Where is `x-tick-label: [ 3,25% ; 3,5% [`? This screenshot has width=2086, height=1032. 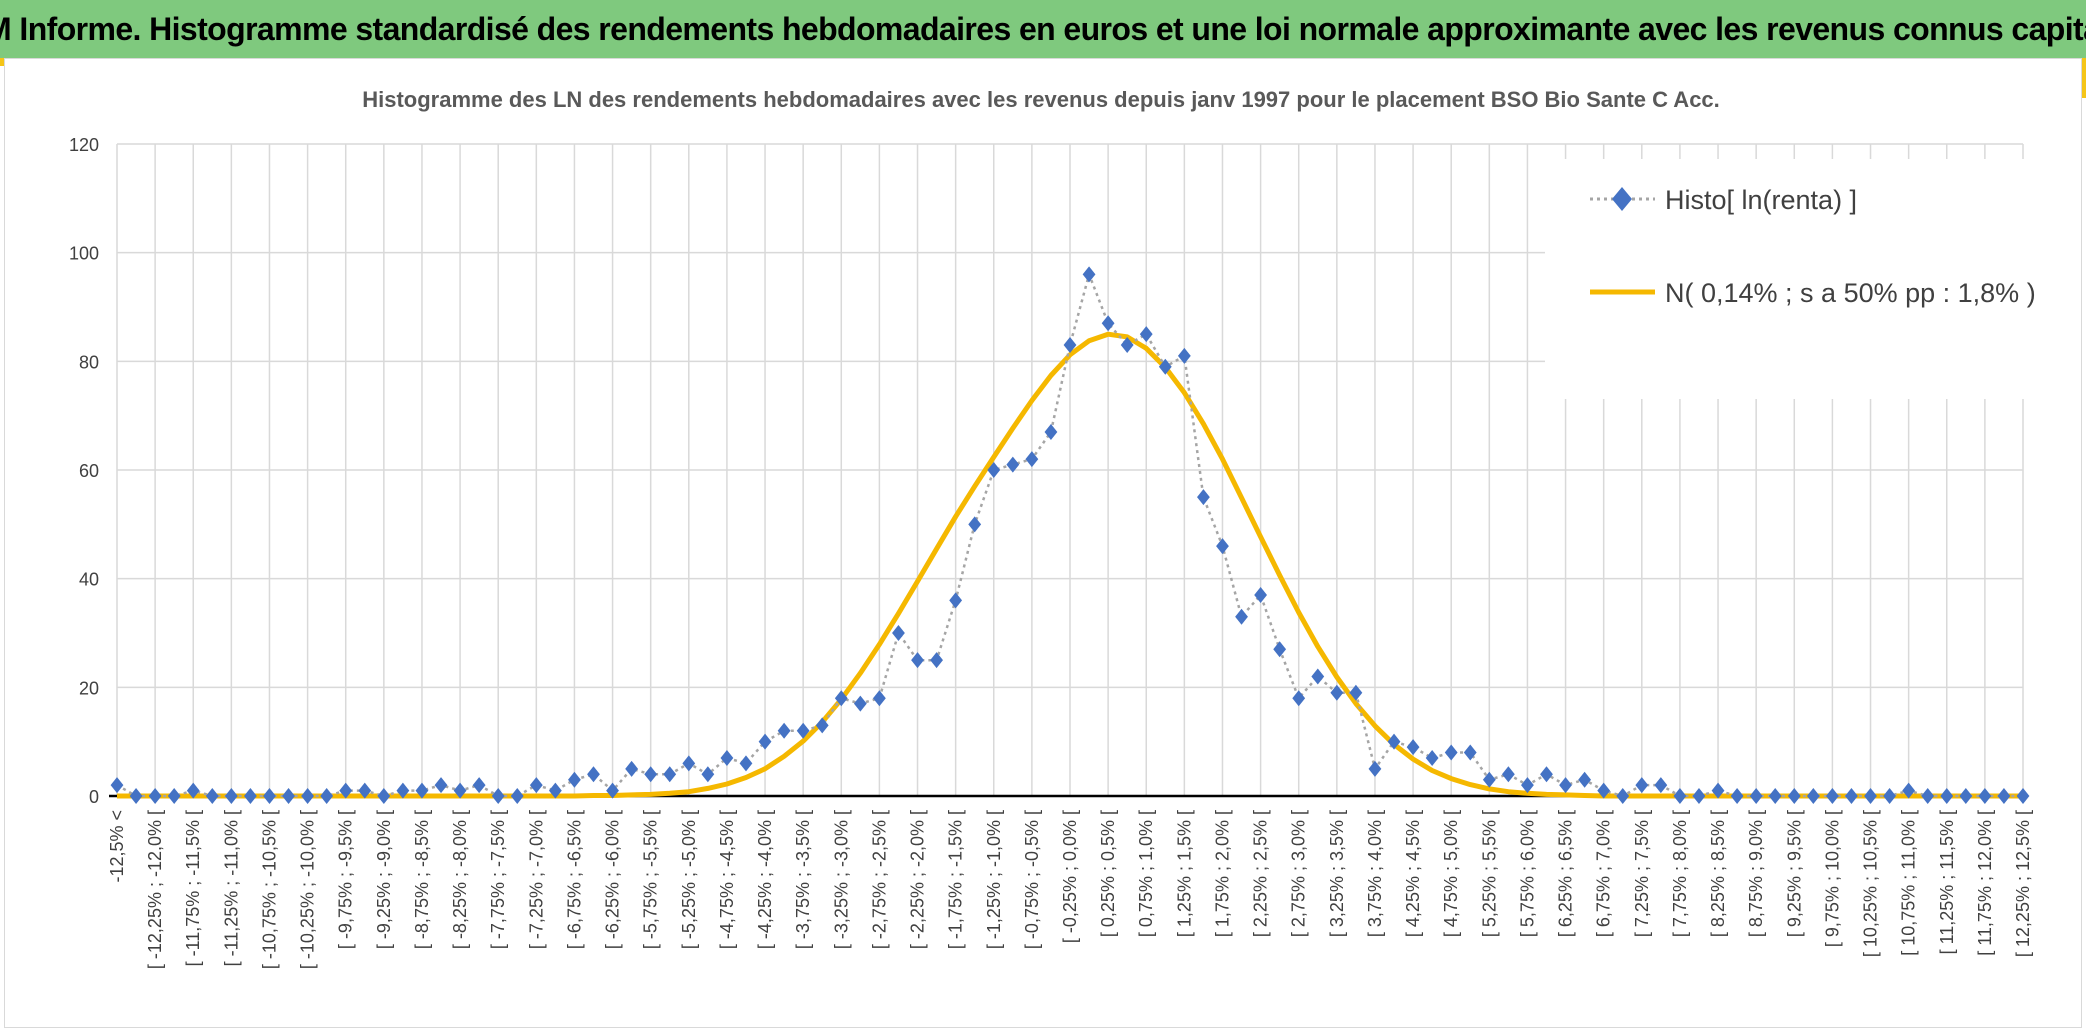
x-tick-label: [ 3,25% ; 3,5% [ is located at coordinates (1337, 873).